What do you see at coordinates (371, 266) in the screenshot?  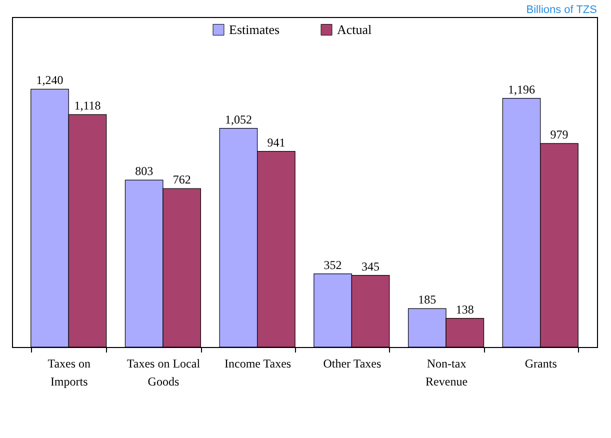 I see `data-label: 345` at bounding box center [371, 266].